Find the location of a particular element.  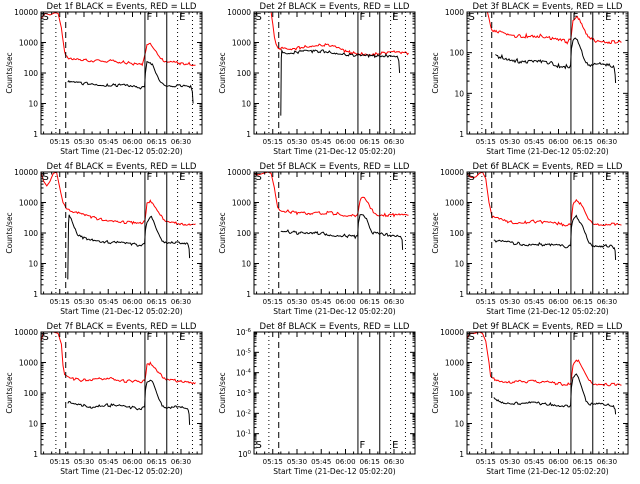

chart-title: Det 4f BLACK = Events, RED = LLD is located at coordinates (122, 167).